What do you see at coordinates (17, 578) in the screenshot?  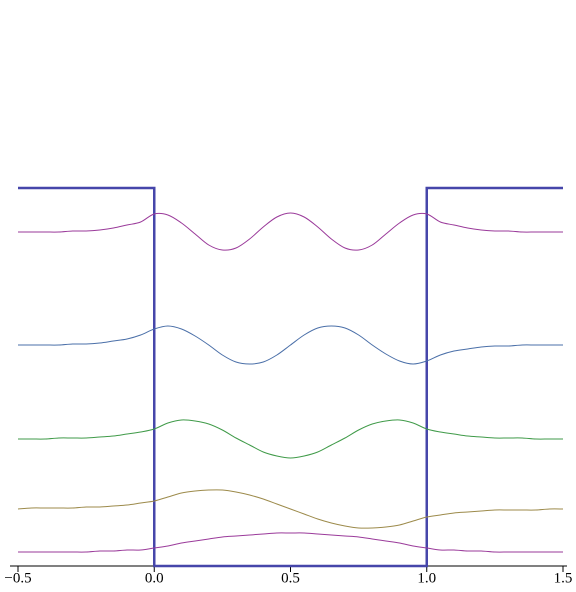 I see `x-tick-label: −0.5` at bounding box center [17, 578].